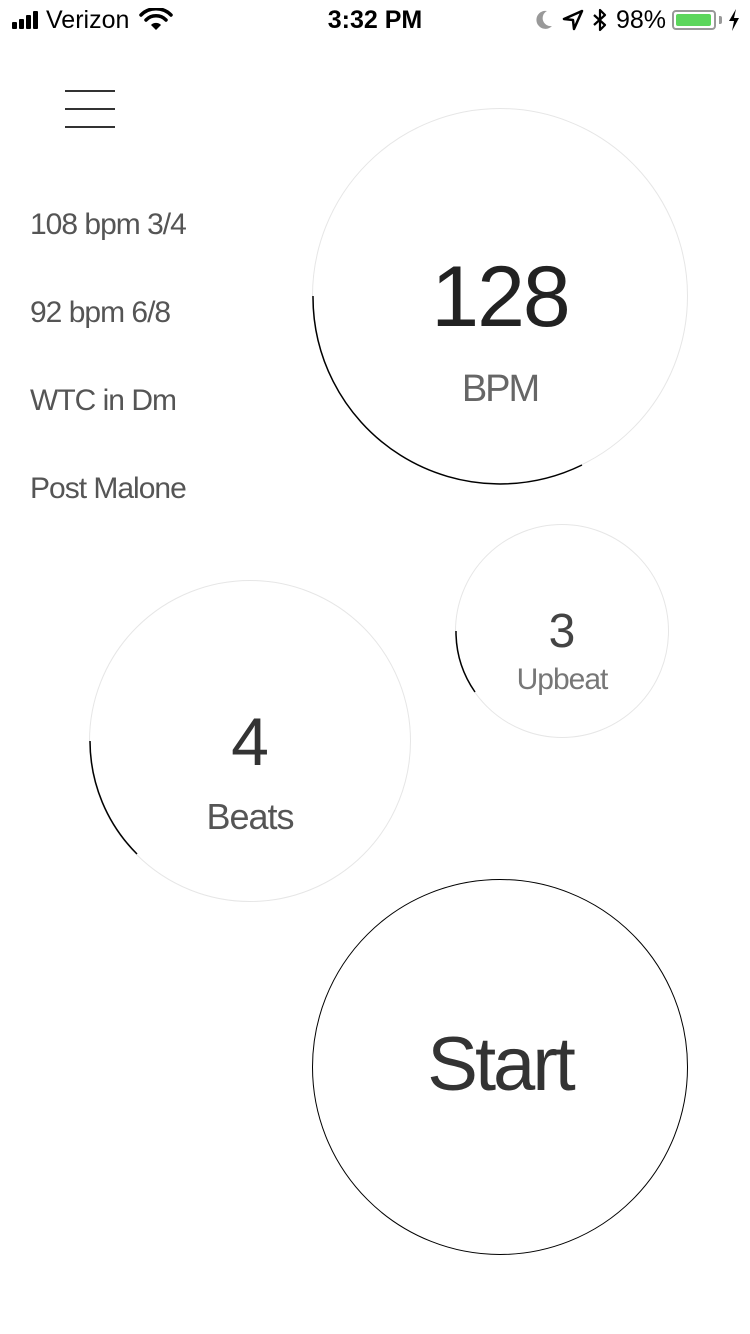  I want to click on start-button: Start, so click(500, 1067).